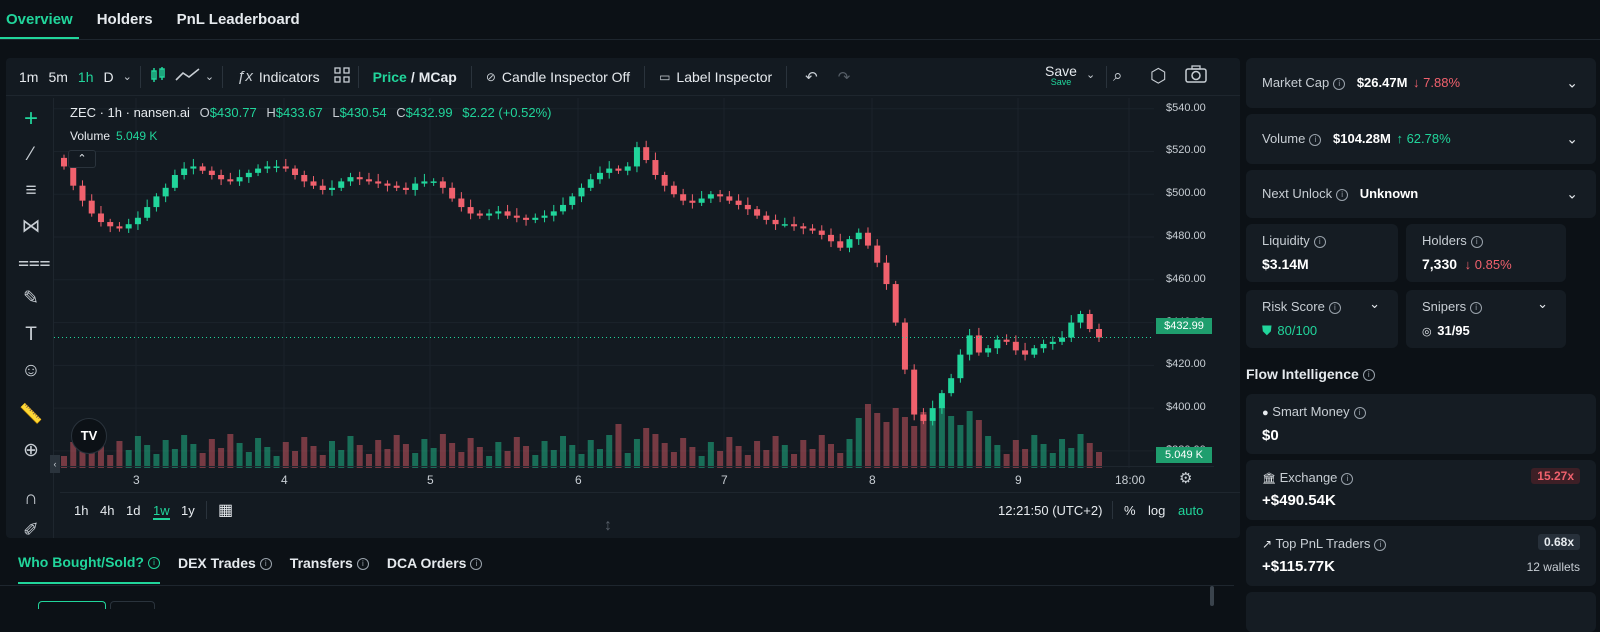 The width and height of the screenshot is (1600, 632). I want to click on magnet-icon: ∩, so click(31, 498).